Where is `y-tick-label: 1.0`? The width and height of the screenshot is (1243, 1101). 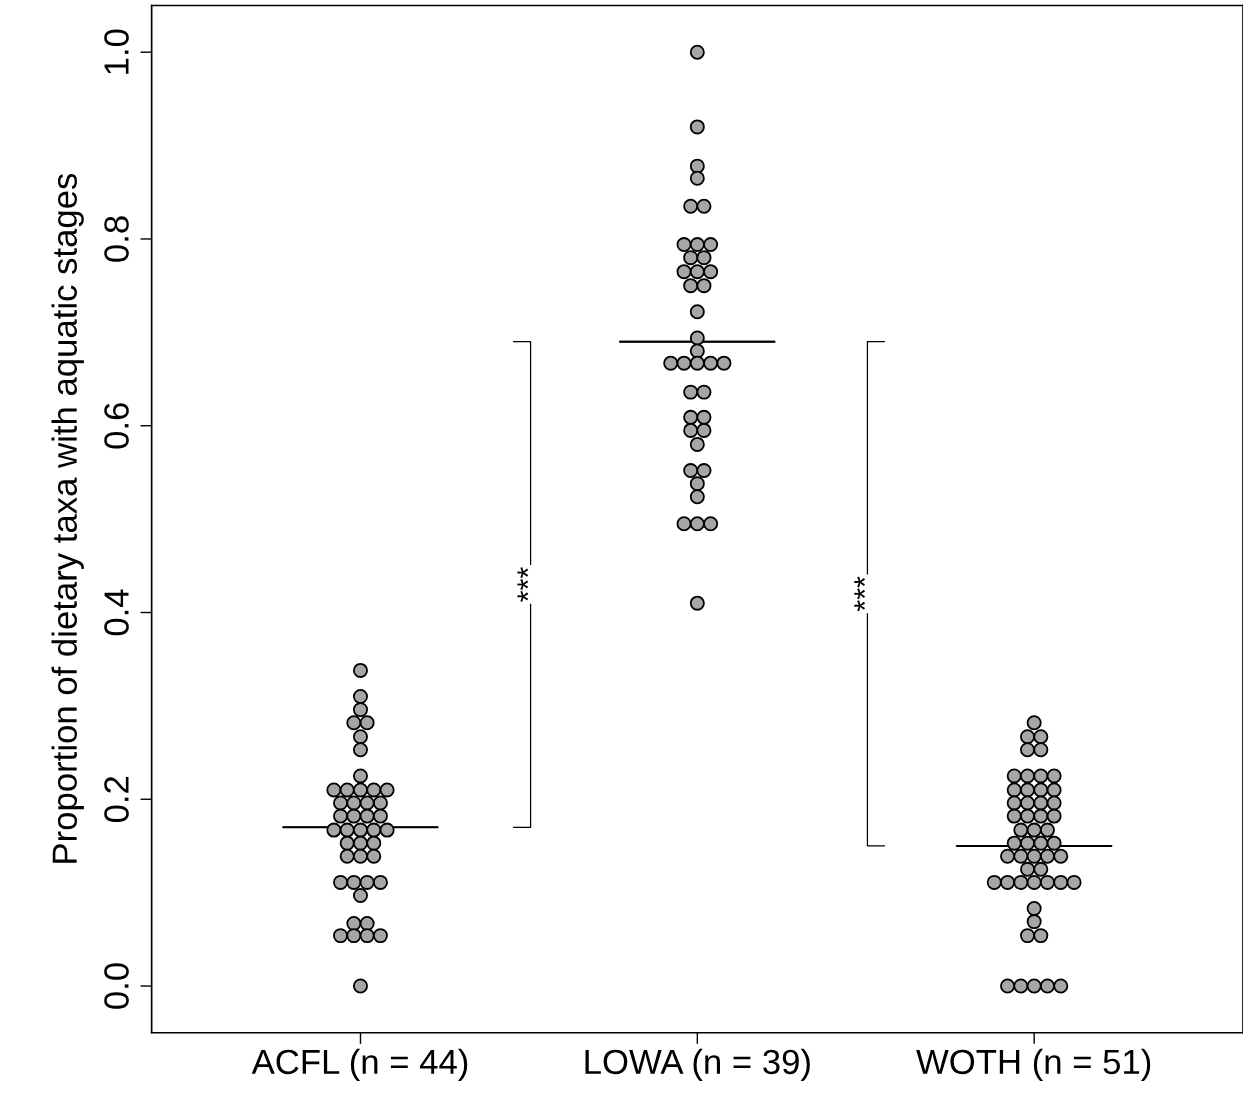
y-tick-label: 1.0 is located at coordinates (116, 51).